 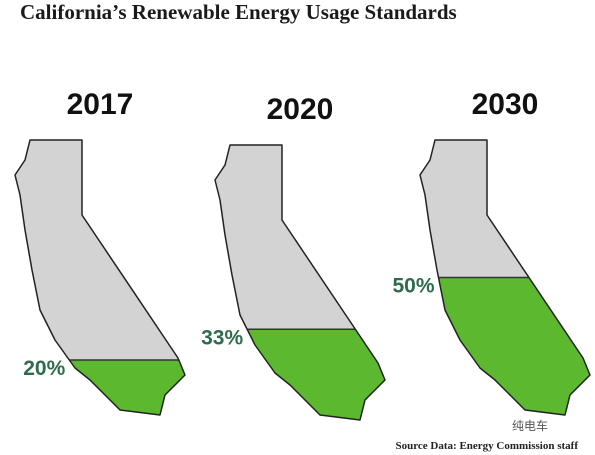 What do you see at coordinates (300, 109) in the screenshot?
I see `year-label: 2020` at bounding box center [300, 109].